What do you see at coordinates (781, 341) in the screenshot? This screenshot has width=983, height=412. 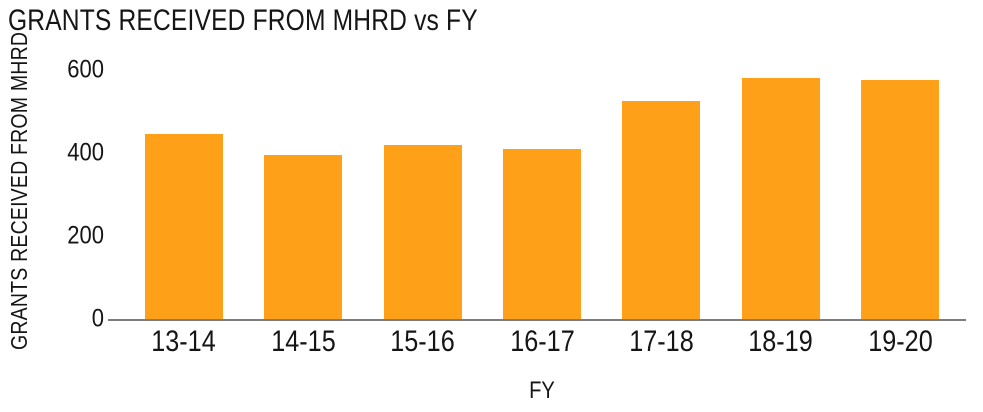 I see `x-tick-label-18-19: 18-19` at bounding box center [781, 341].